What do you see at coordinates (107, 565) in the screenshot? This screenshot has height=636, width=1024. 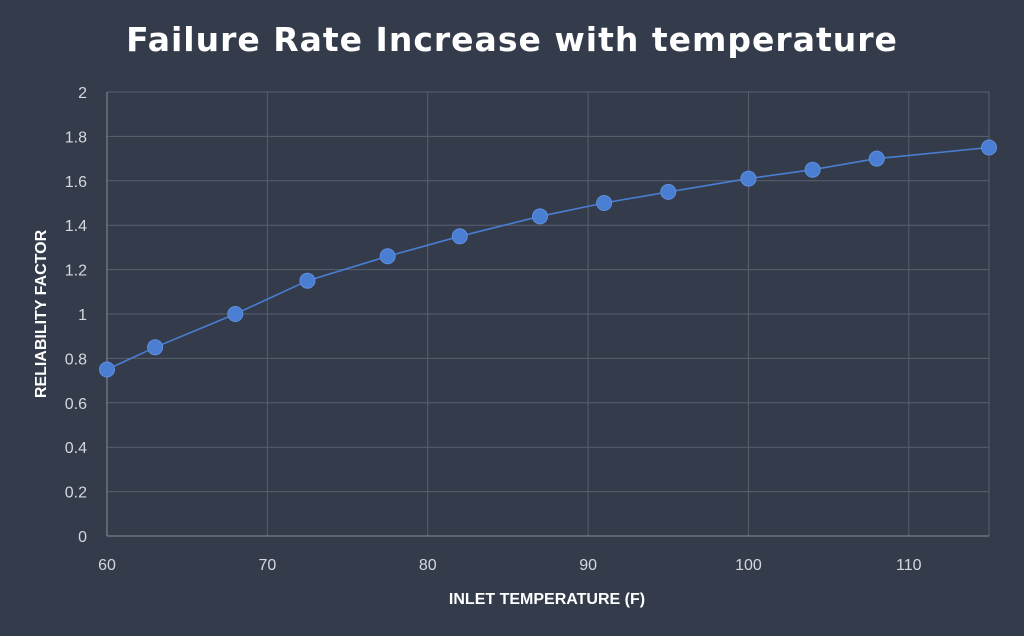 I see `x-tick-label: 60` at bounding box center [107, 565].